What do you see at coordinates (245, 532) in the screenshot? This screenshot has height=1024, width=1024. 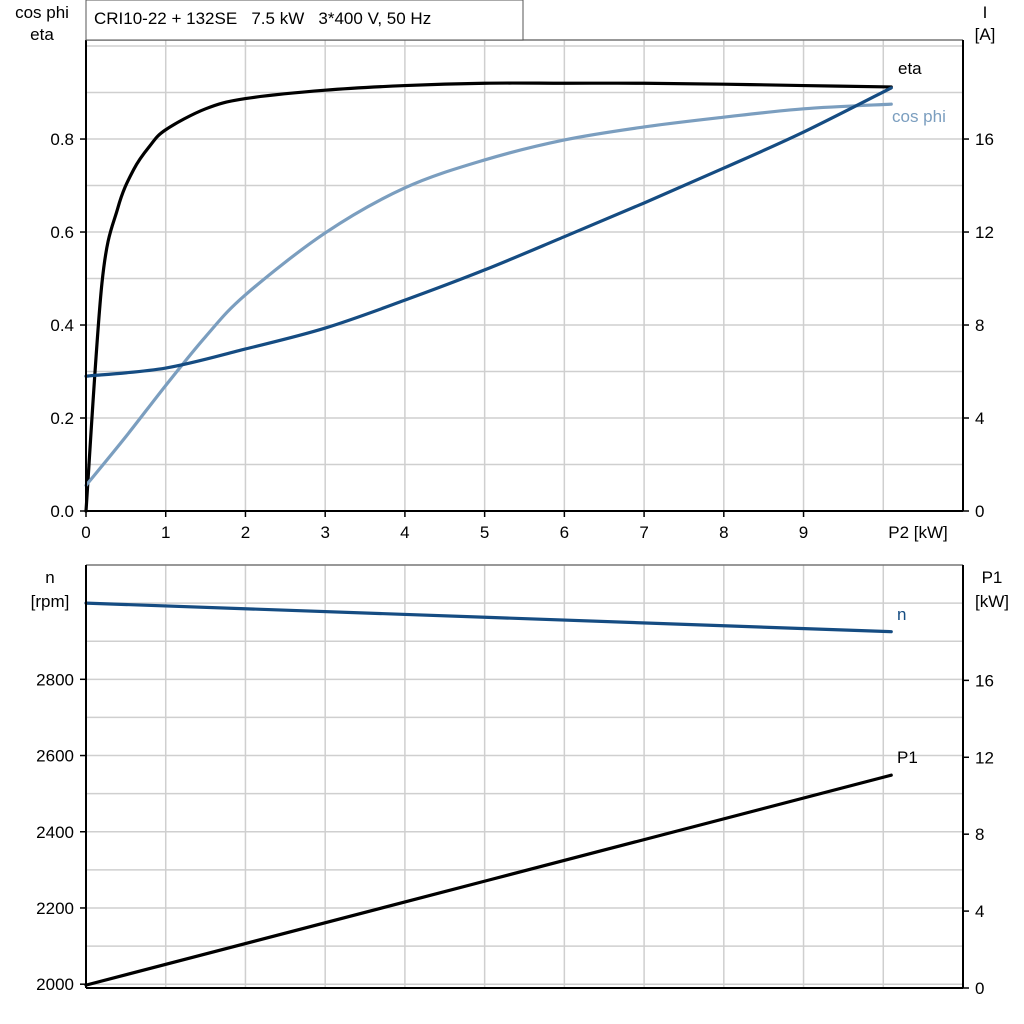 I see `x-tick-label: 2` at bounding box center [245, 532].